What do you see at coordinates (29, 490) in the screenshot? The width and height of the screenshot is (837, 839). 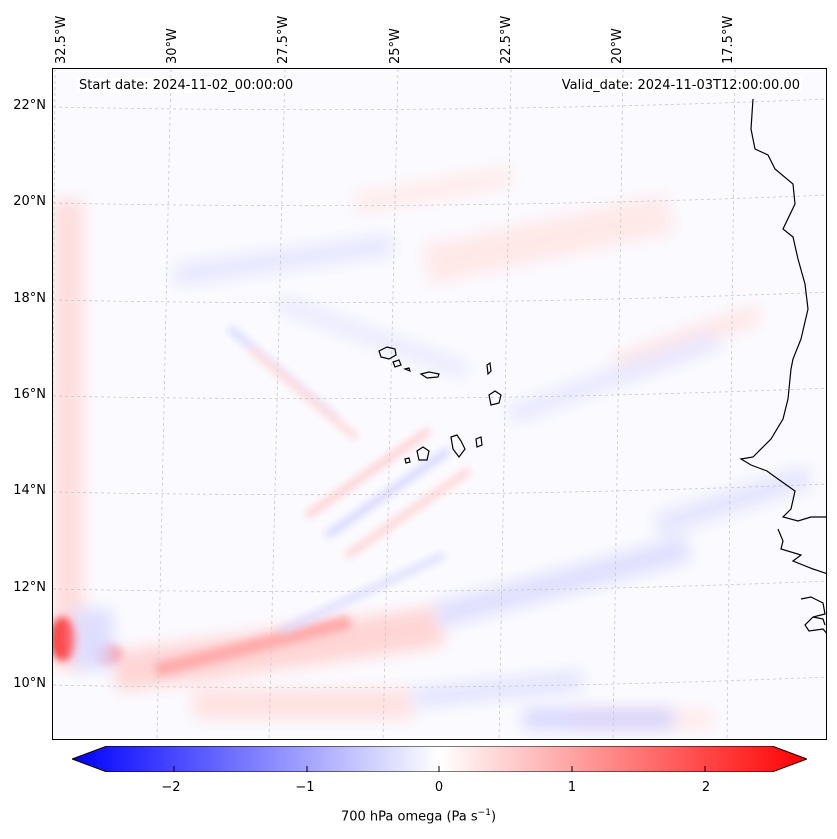 I see `lat-label-14n: 14°N` at bounding box center [29, 490].